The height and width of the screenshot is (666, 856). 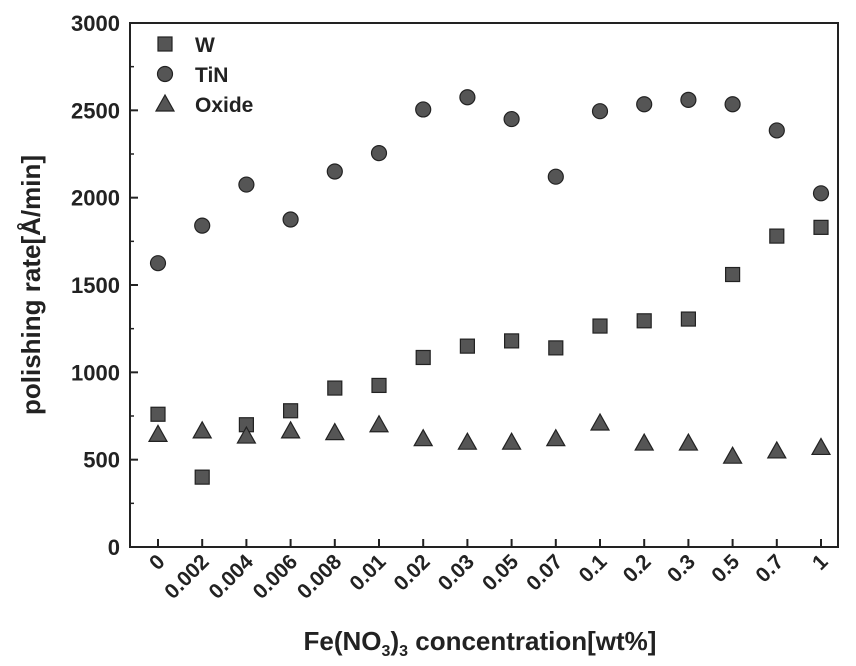 I want to click on y-tick-label: 2500, so click(x=95, y=110).